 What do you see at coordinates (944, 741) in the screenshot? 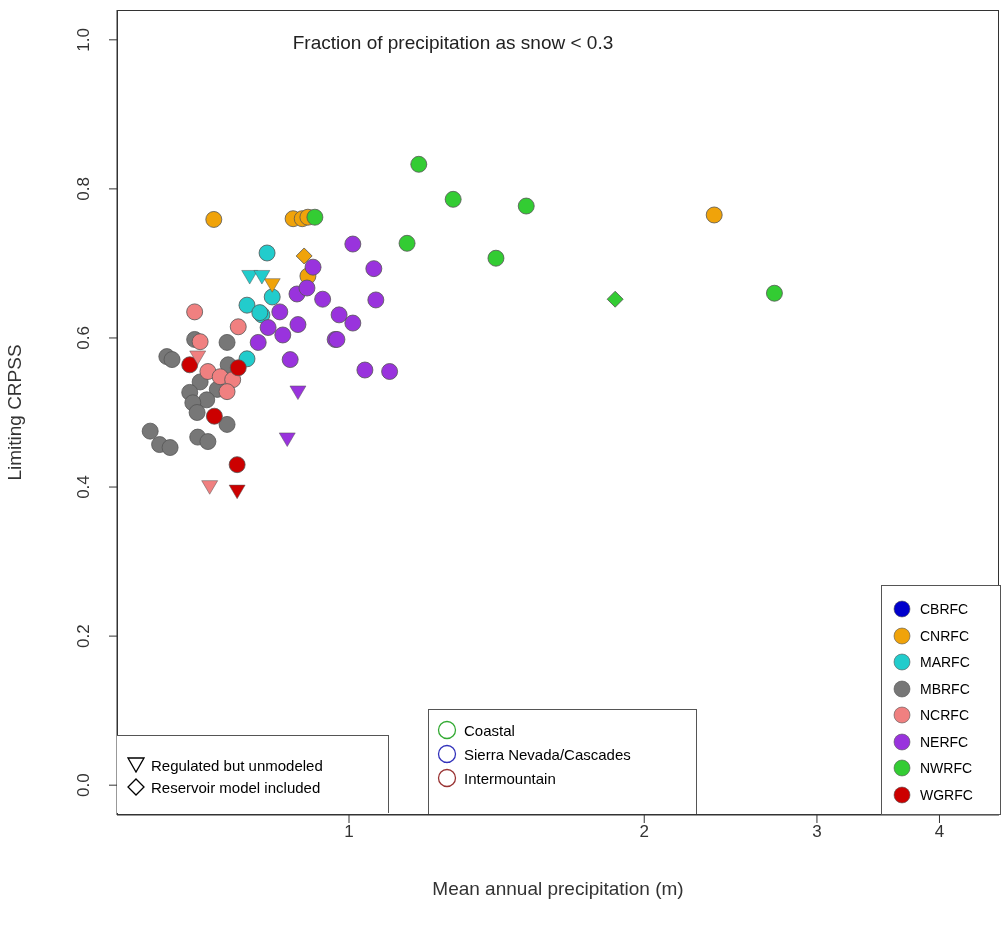
I see `legend-label: NERFC` at bounding box center [944, 741].